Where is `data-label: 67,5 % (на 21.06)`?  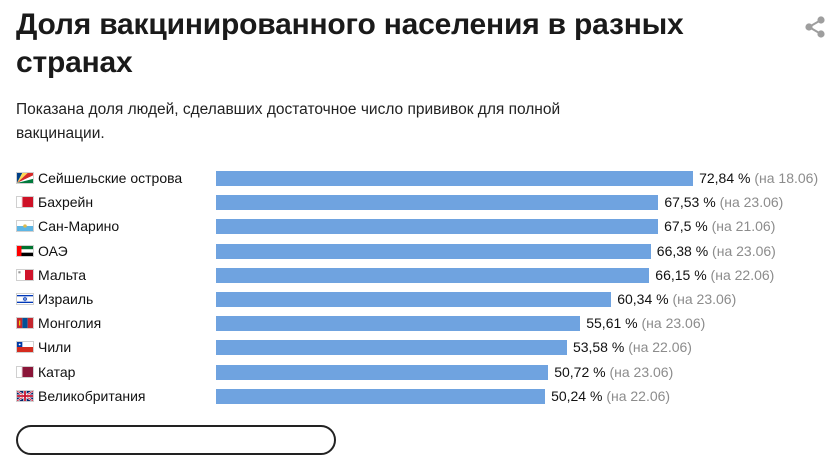 data-label: 67,5 % (на 21.06) is located at coordinates (719, 226).